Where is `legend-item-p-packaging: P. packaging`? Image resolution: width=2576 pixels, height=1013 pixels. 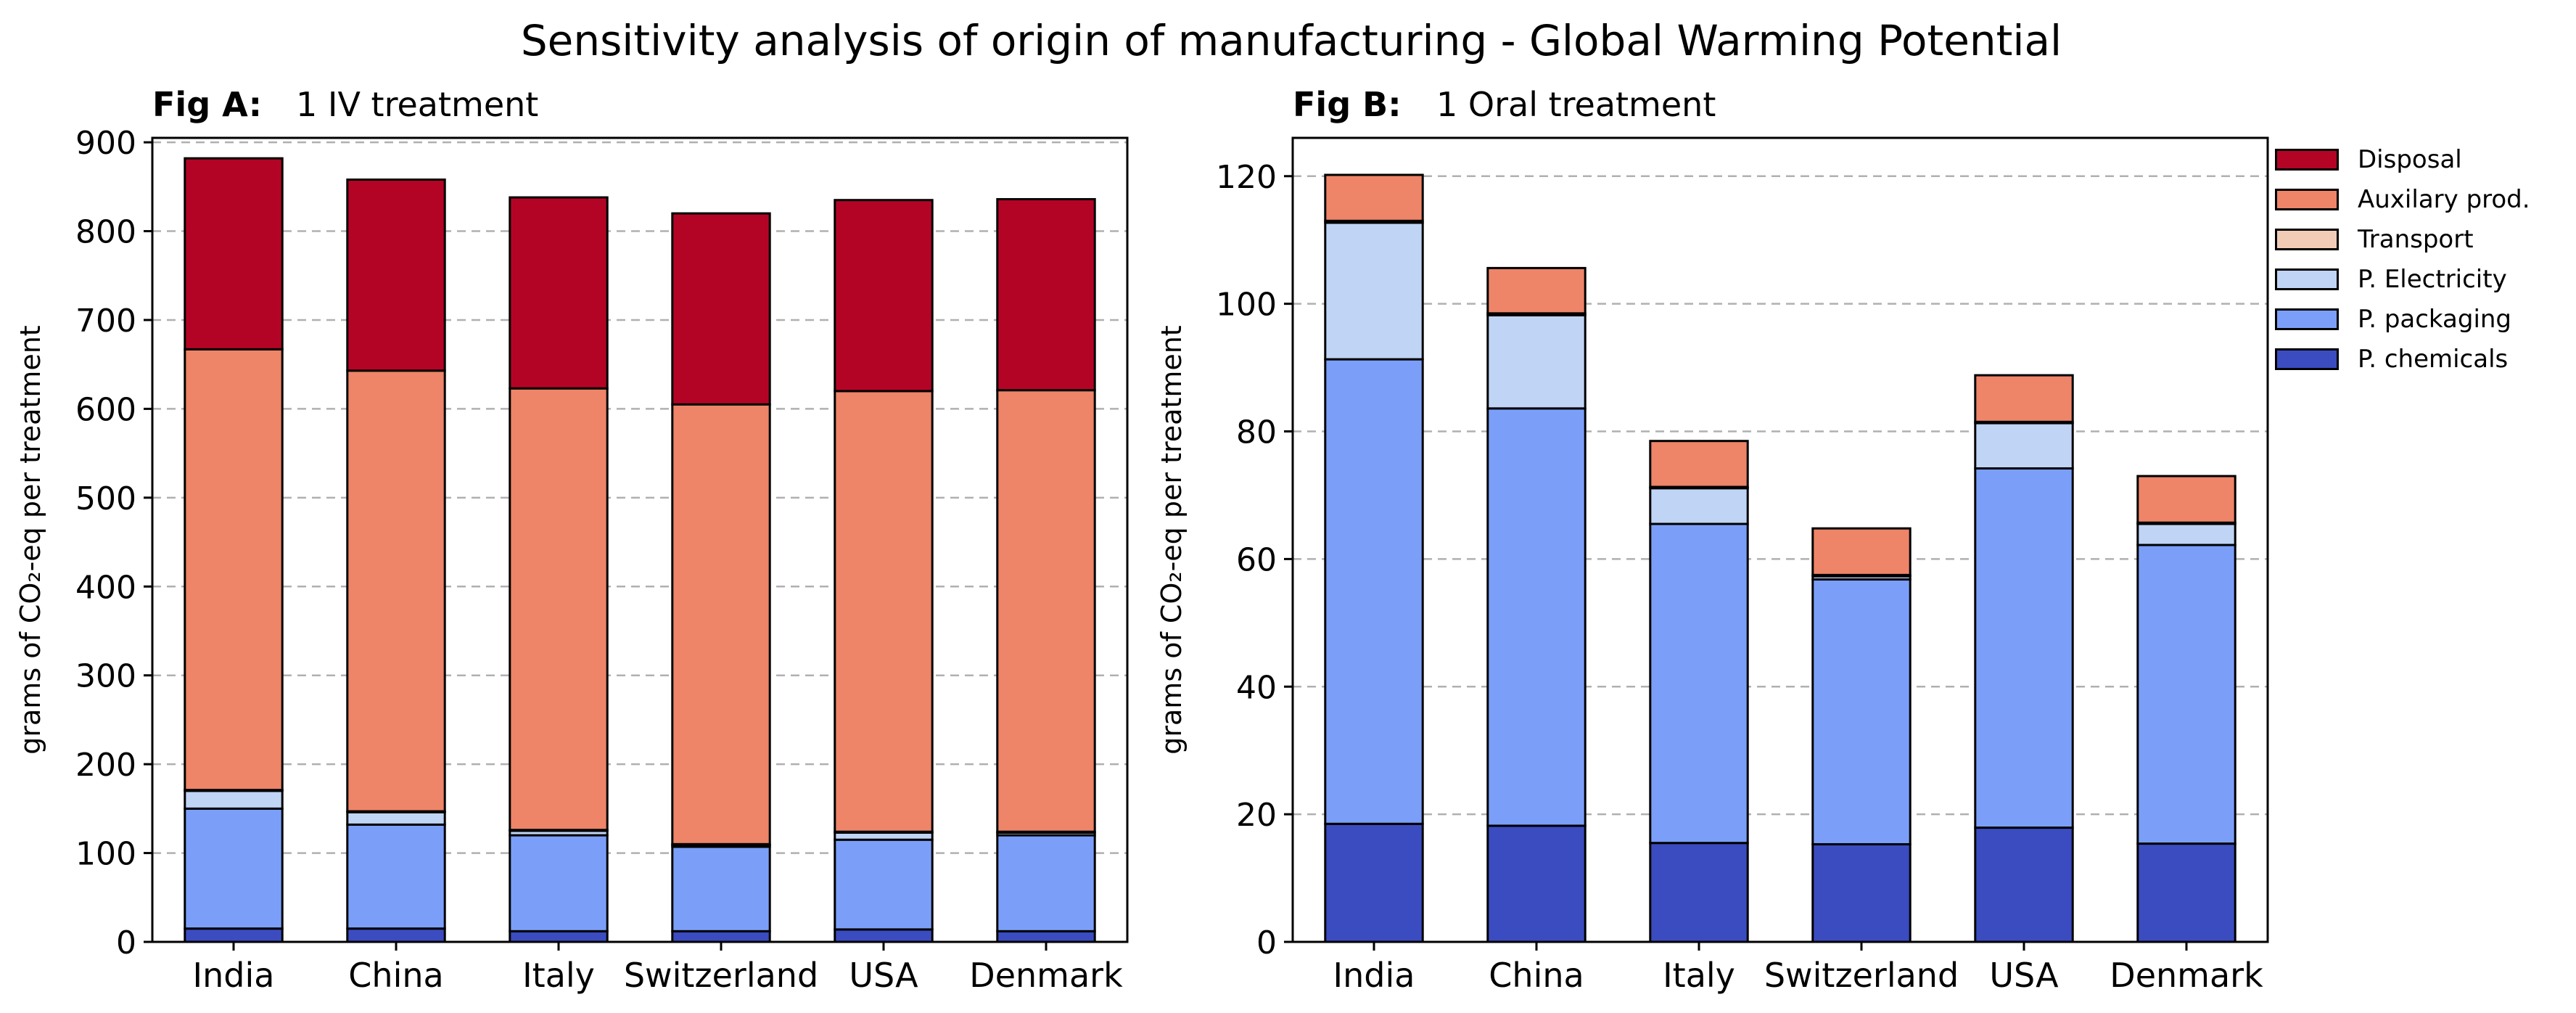
legend-item-p-packaging: P. packaging is located at coordinates (2420, 319).